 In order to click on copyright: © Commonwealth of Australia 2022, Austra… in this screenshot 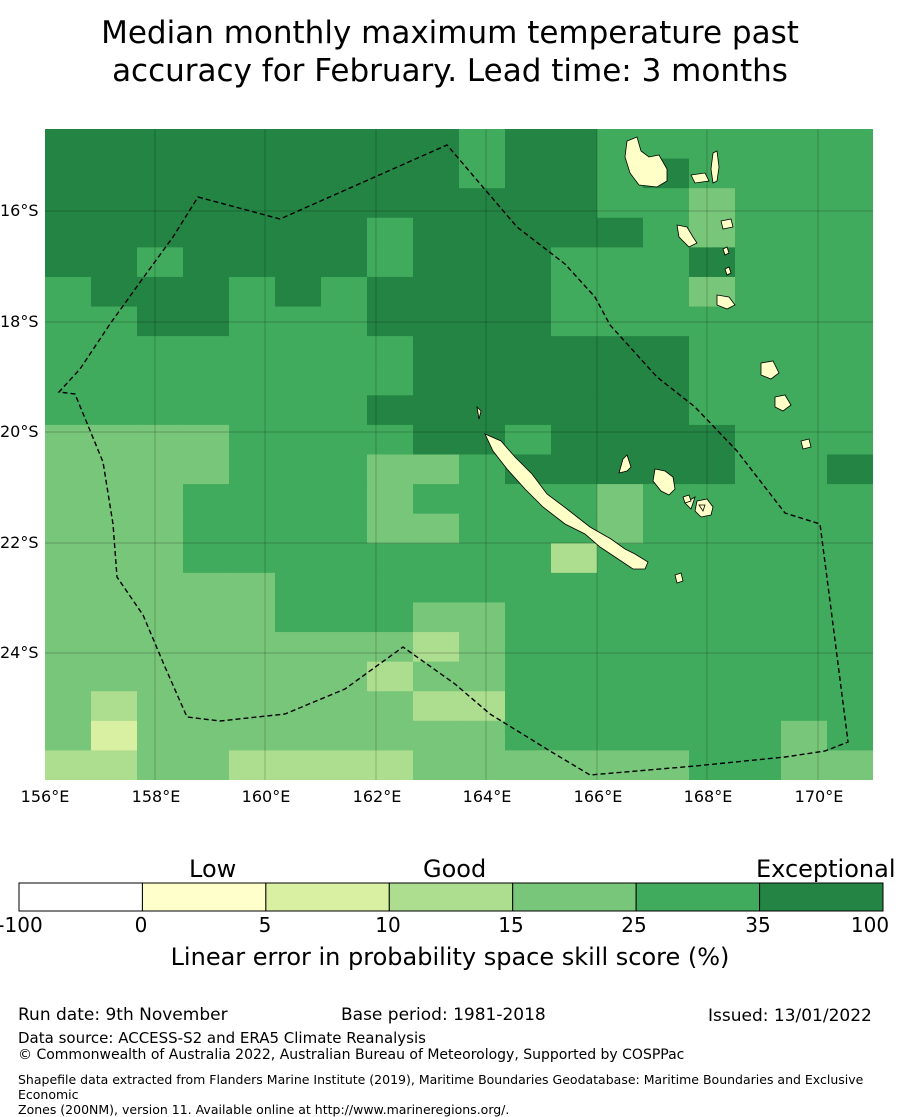, I will do `click(351, 1055)`.